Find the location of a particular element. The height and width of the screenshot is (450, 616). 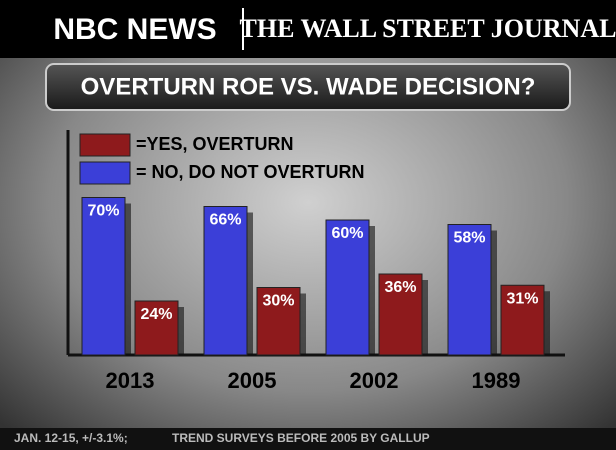

x-tick-label: 2013 is located at coordinates (130, 380).